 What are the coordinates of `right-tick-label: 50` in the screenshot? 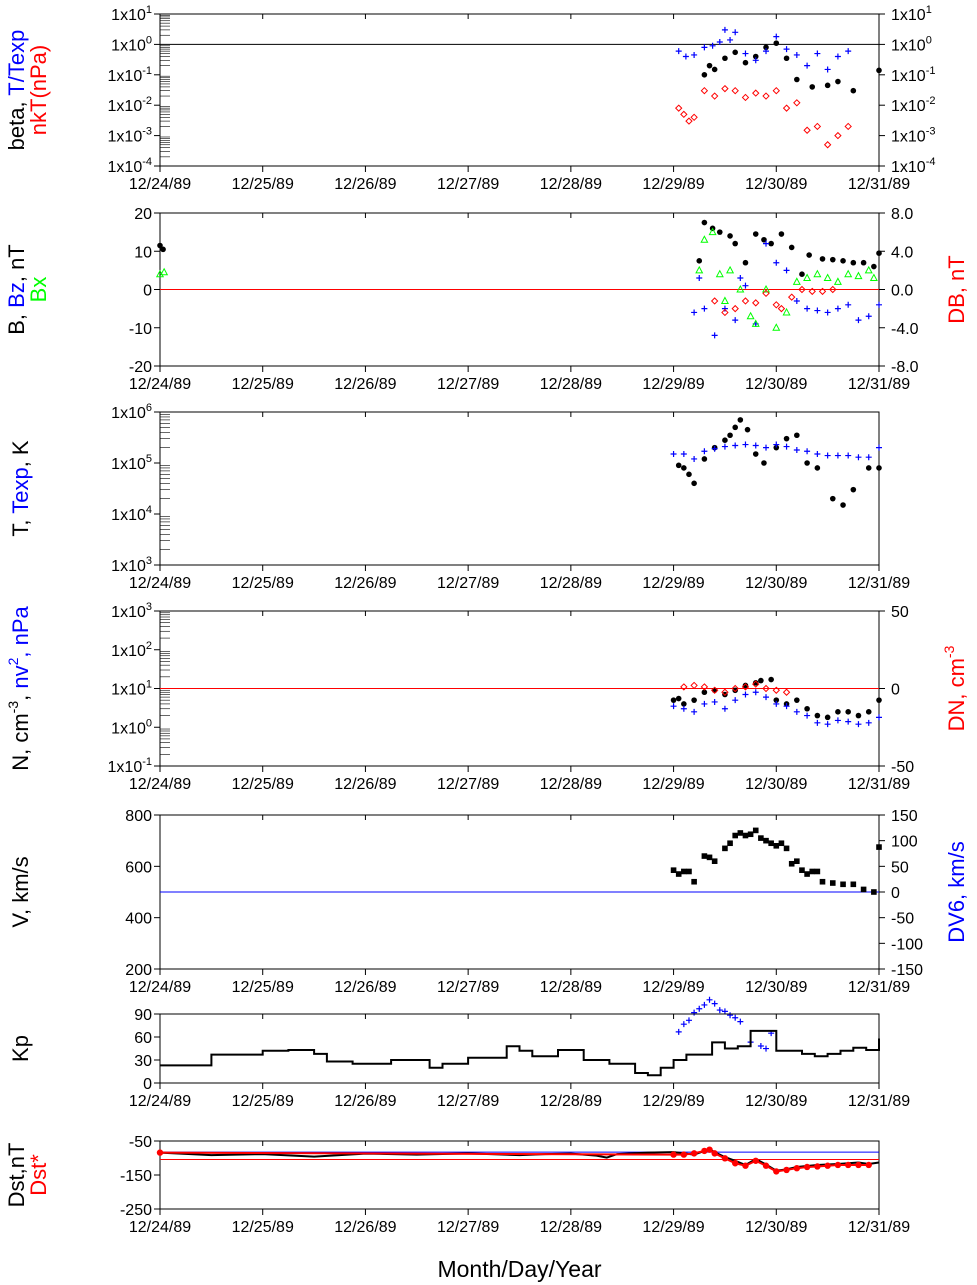 It's located at (900, 867).